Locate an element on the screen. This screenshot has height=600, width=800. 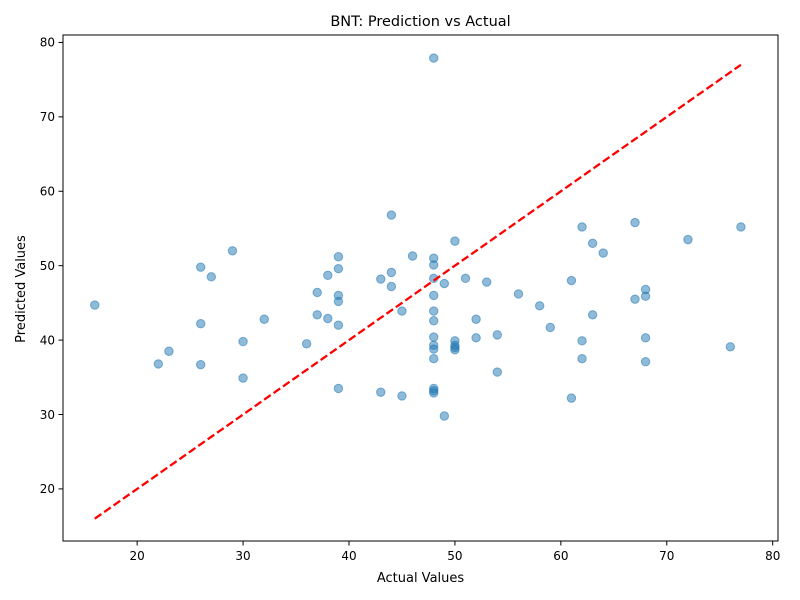
x-tick-label: 80 is located at coordinates (772, 556).